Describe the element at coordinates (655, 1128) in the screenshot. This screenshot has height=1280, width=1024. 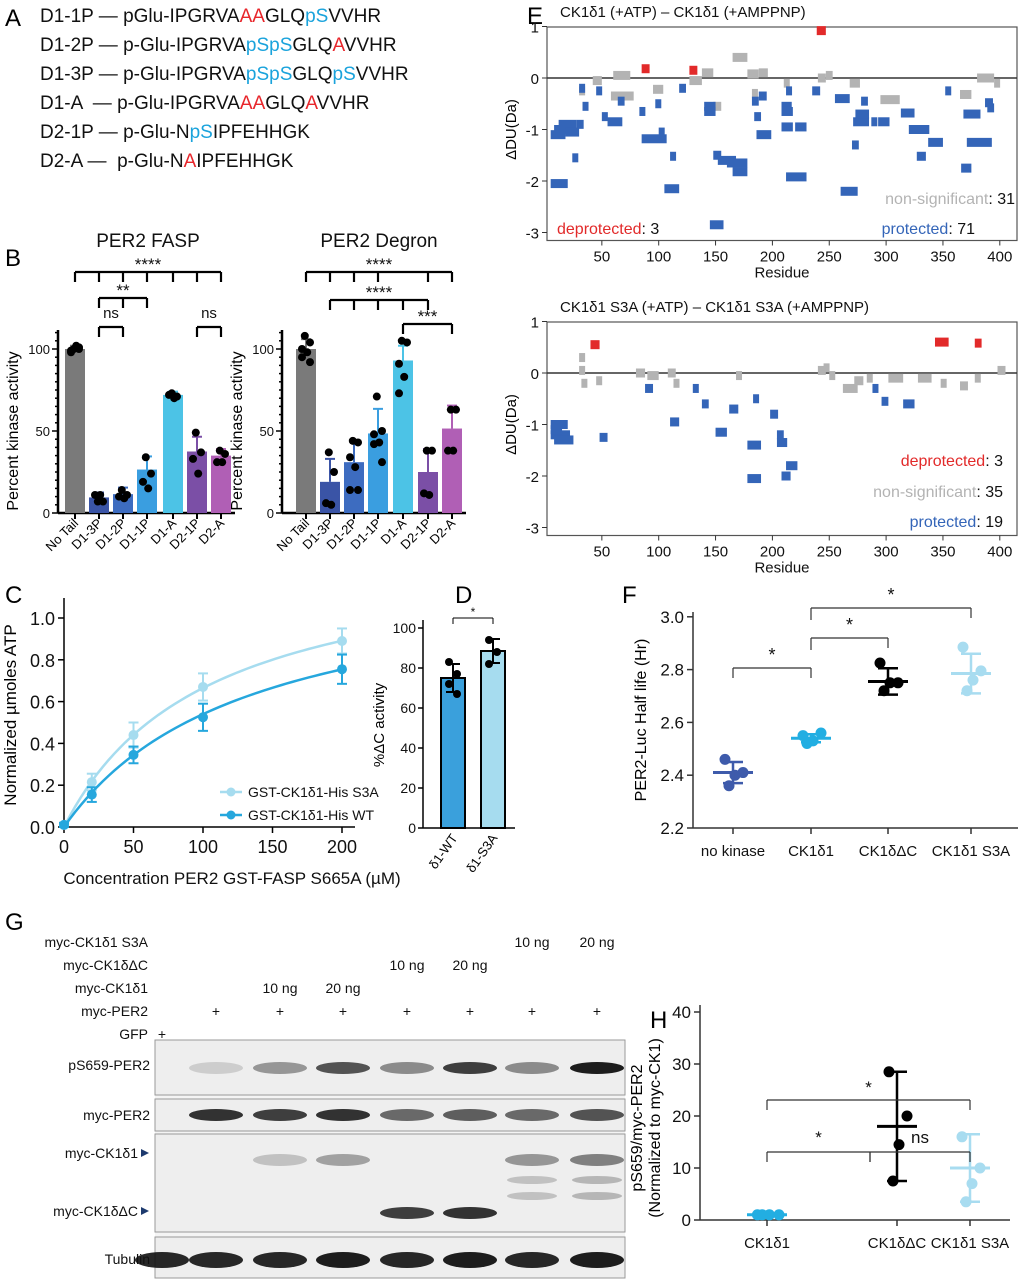
I see `y-axis-label: (Normalized to myc-CK1)` at that location.